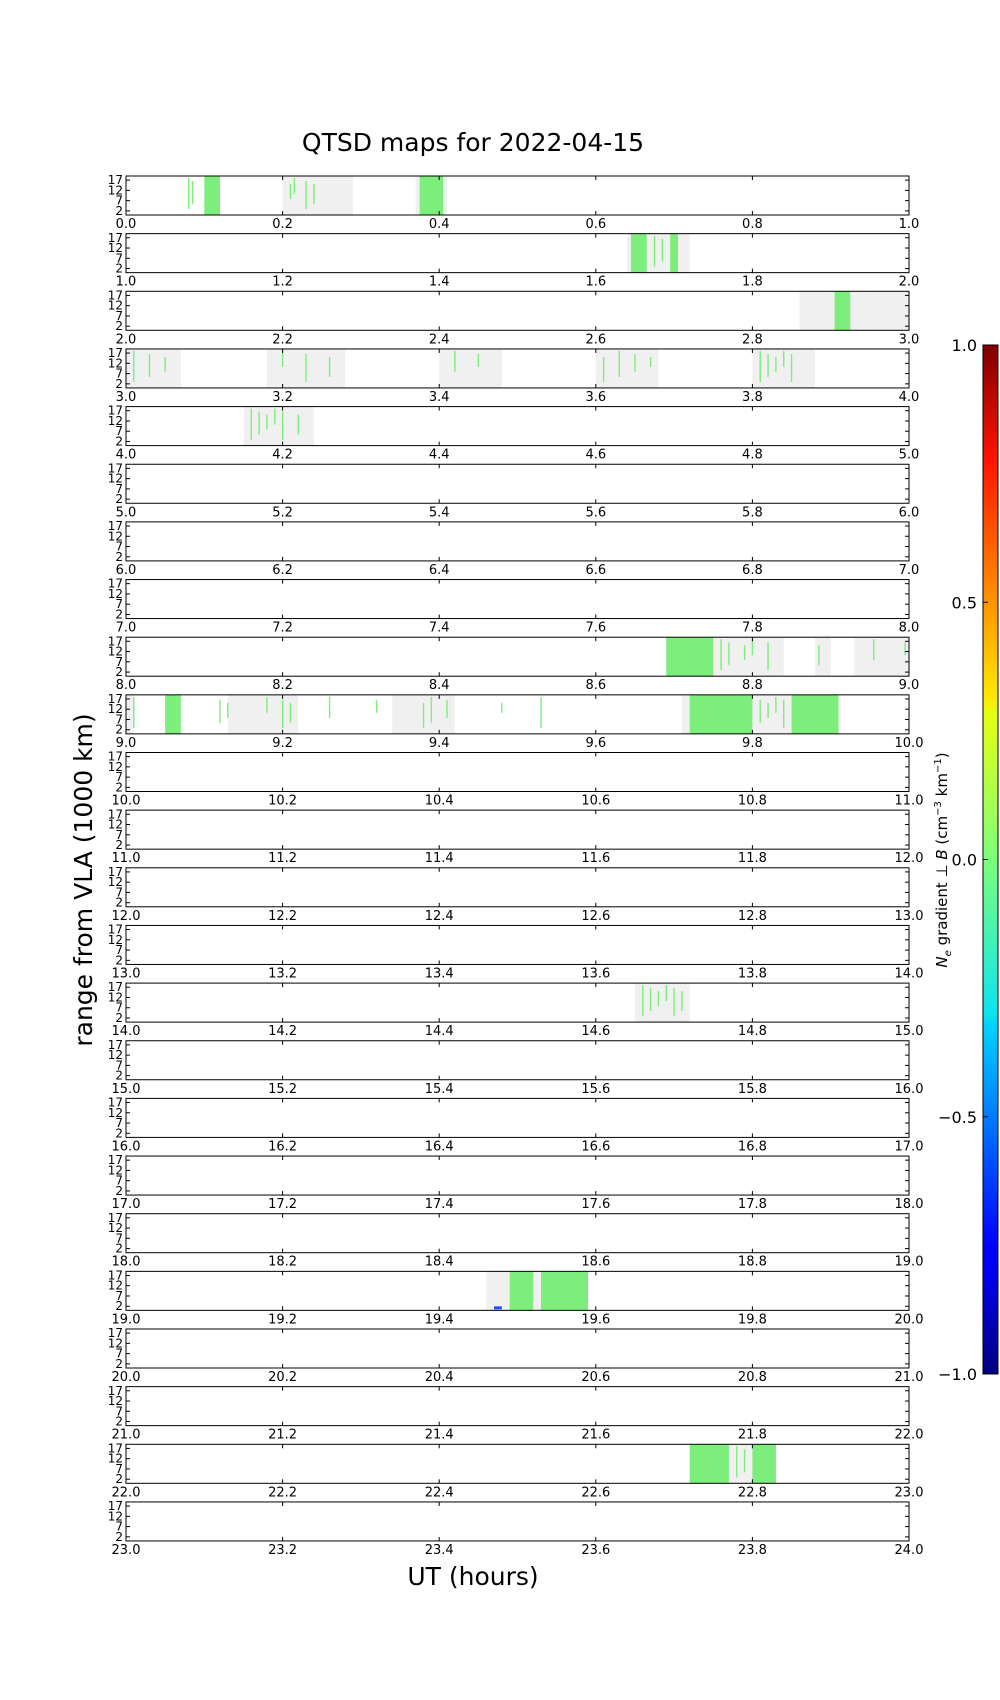 This screenshot has height=1700, width=1000. What do you see at coordinates (439, 512) in the screenshot?
I see `x-tick-label: 5.4` at bounding box center [439, 512].